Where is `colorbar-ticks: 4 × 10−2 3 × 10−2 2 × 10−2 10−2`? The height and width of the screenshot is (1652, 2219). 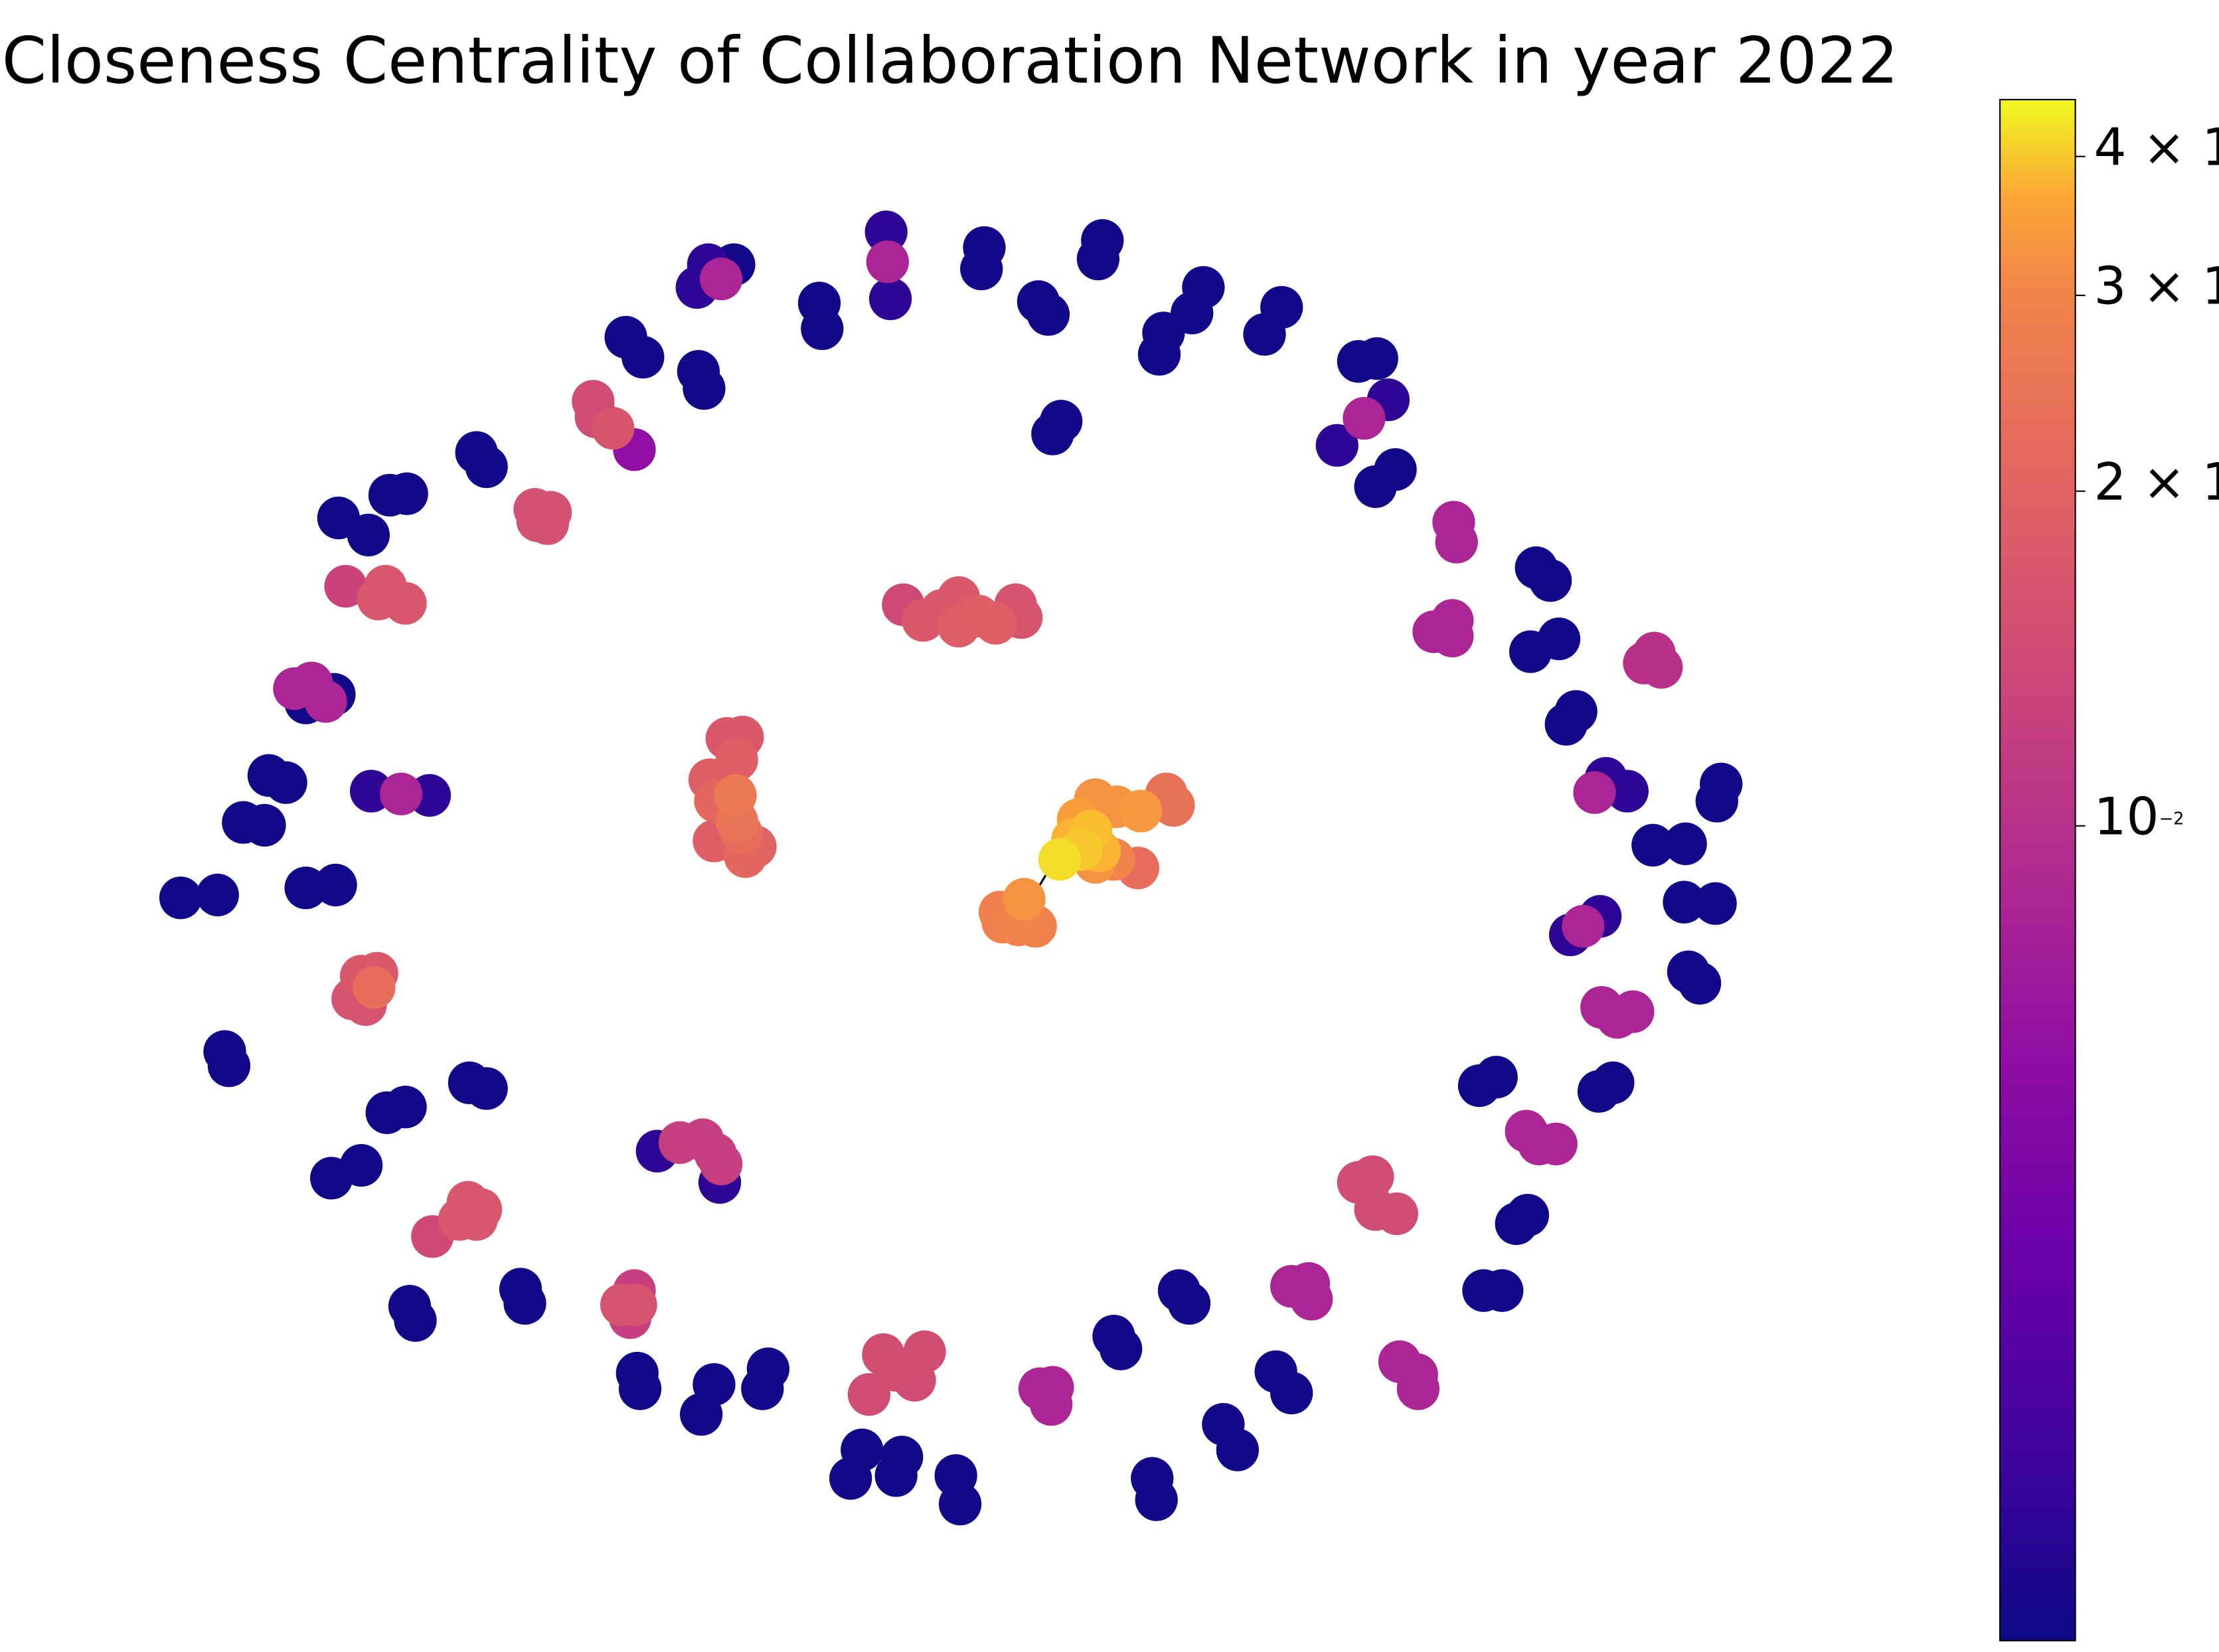
colorbar-ticks: 4 × 10−2 3 × 10−2 2 × 10−2 10−2 is located at coordinates (2147, 482).